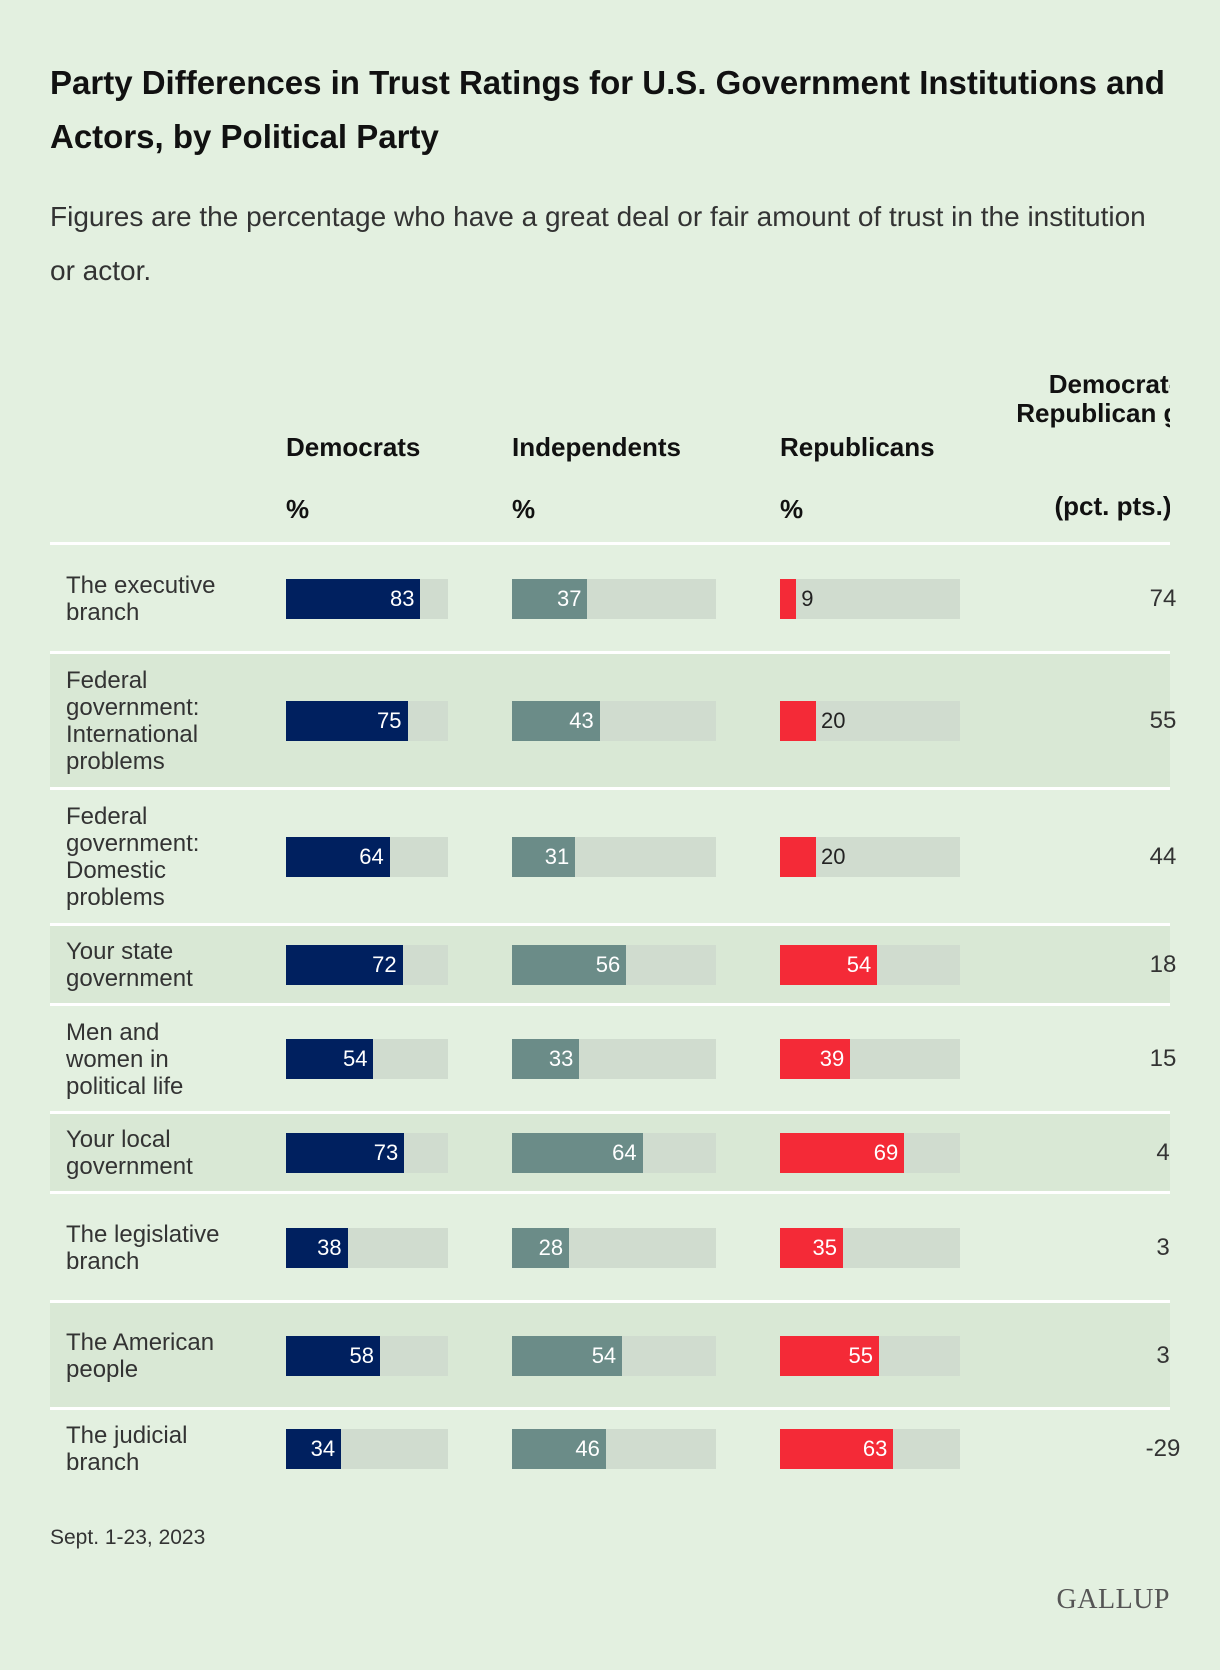 The width and height of the screenshot is (1220, 1670). What do you see at coordinates (125, 1059) in the screenshot?
I see `row-label: Men and women in political life` at bounding box center [125, 1059].